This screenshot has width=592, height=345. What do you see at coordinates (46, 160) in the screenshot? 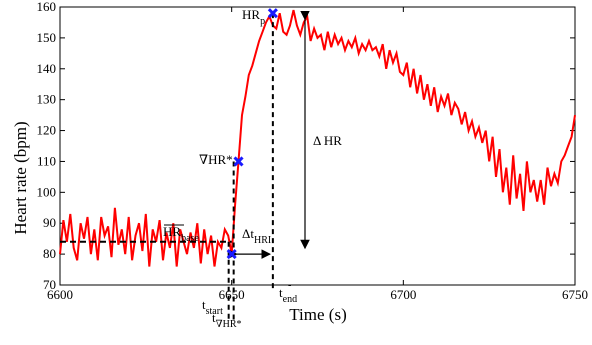
I see `y-tick-label: 110` at bounding box center [46, 160].